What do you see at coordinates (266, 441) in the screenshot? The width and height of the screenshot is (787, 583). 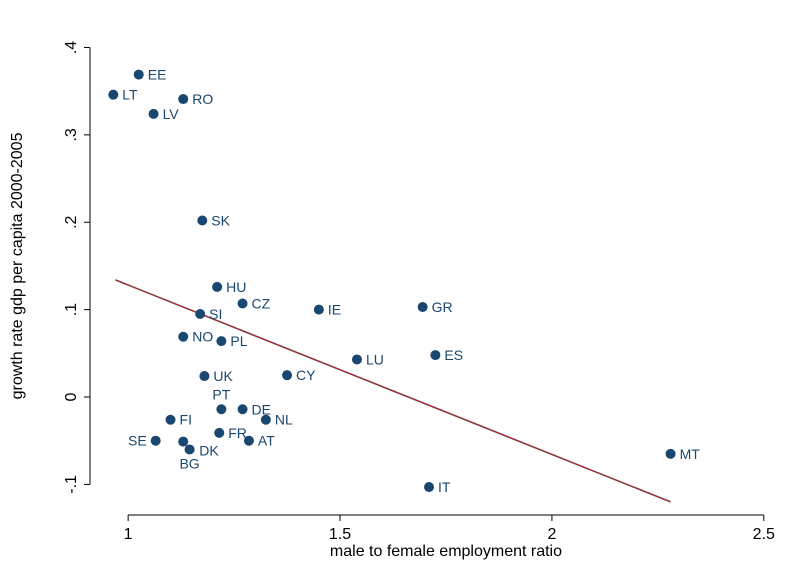 I see `point-label: AT` at bounding box center [266, 441].